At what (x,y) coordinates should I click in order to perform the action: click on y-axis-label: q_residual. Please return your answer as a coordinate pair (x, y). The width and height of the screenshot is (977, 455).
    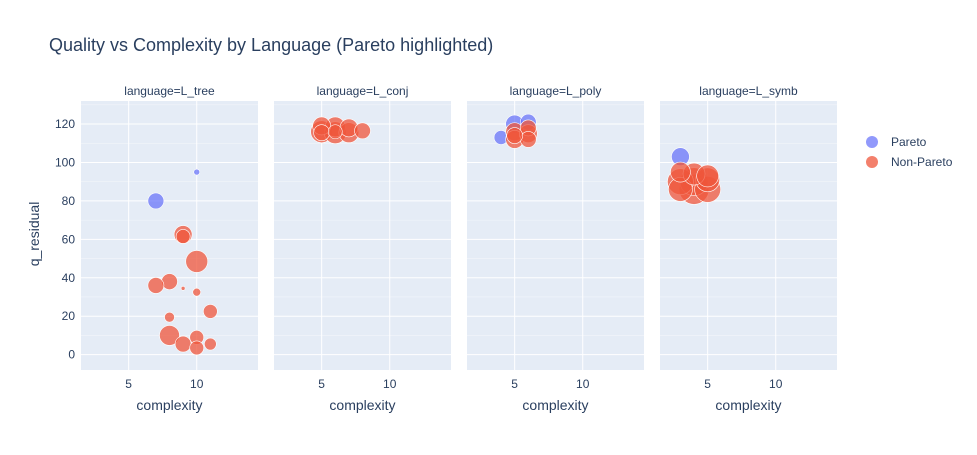
    Looking at the image, I should click on (34, 234).